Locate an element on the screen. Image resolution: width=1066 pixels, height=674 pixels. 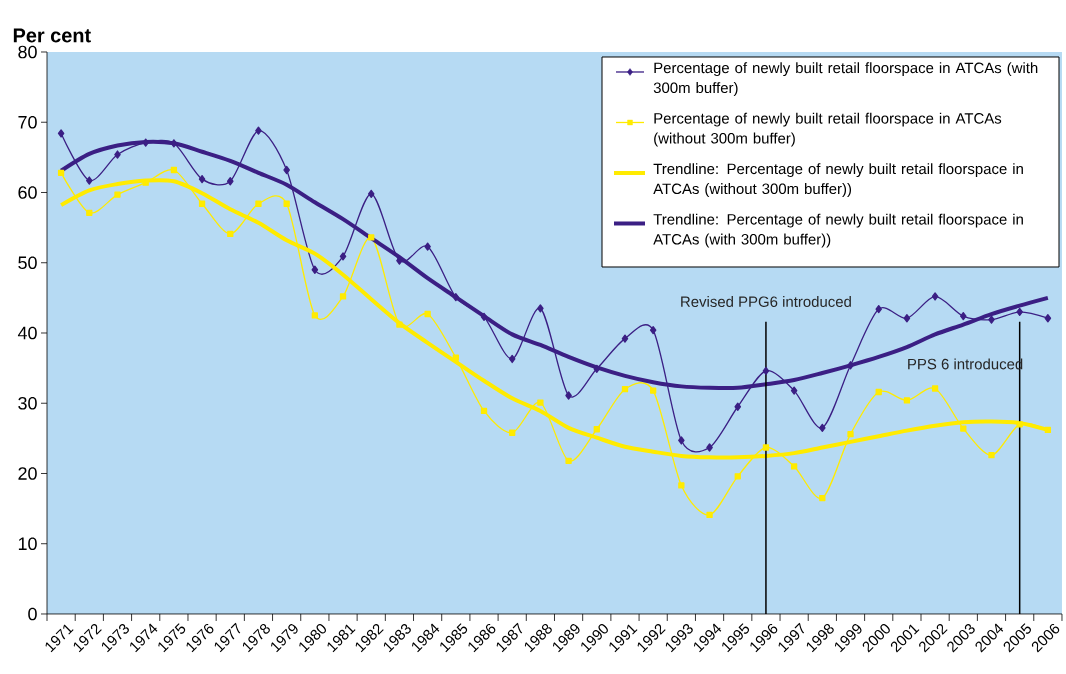
y-axis-title: Per cent is located at coordinates (52, 35).